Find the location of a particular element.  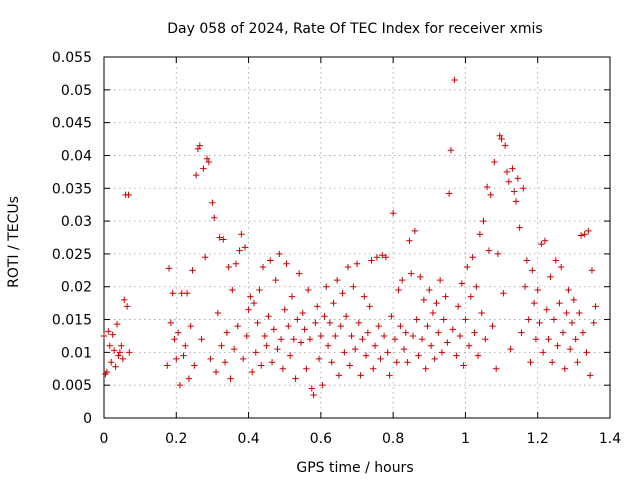

y-tick-label: 0.055 is located at coordinates (72, 58).